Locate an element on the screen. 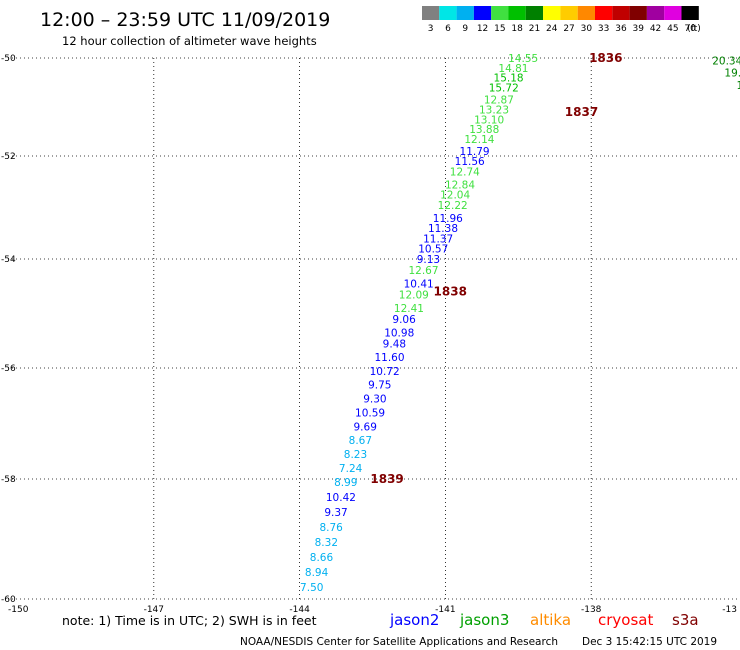 The width and height of the screenshot is (740, 650). scale-unit: (ft) is located at coordinates (694, 29).